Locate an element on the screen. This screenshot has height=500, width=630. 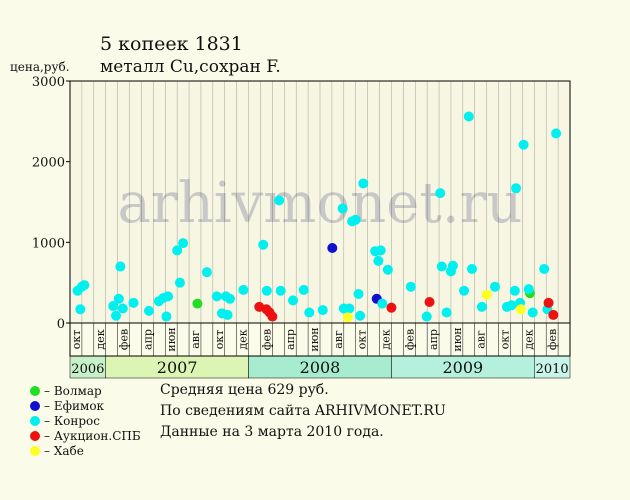
average-price-text: Средняя цена 629 руб. is located at coordinates (244, 390).